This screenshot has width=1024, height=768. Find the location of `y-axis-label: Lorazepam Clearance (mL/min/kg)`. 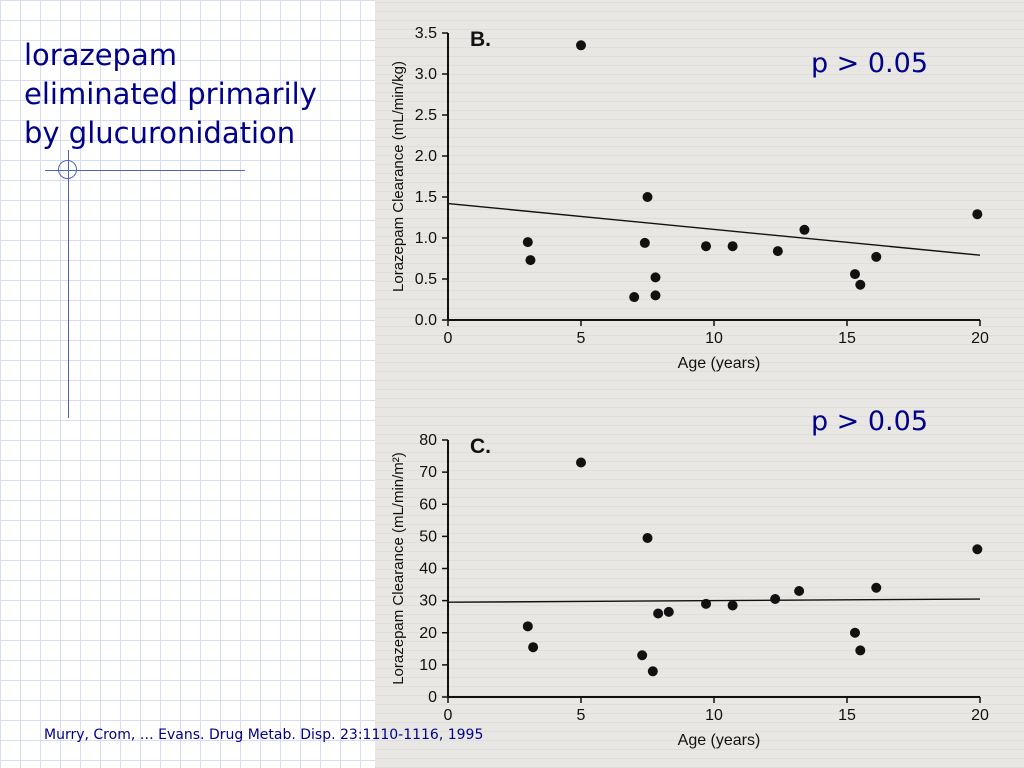

y-axis-label: Lorazepam Clearance (mL/min/kg) is located at coordinates (398, 176).